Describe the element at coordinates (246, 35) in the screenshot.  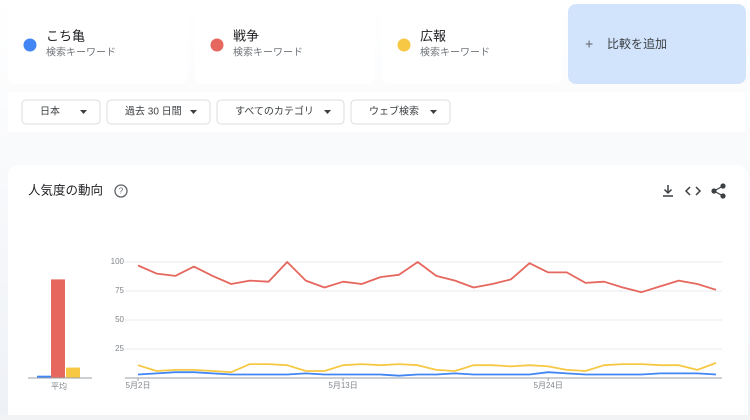
I see `term-name: 戦争` at that location.